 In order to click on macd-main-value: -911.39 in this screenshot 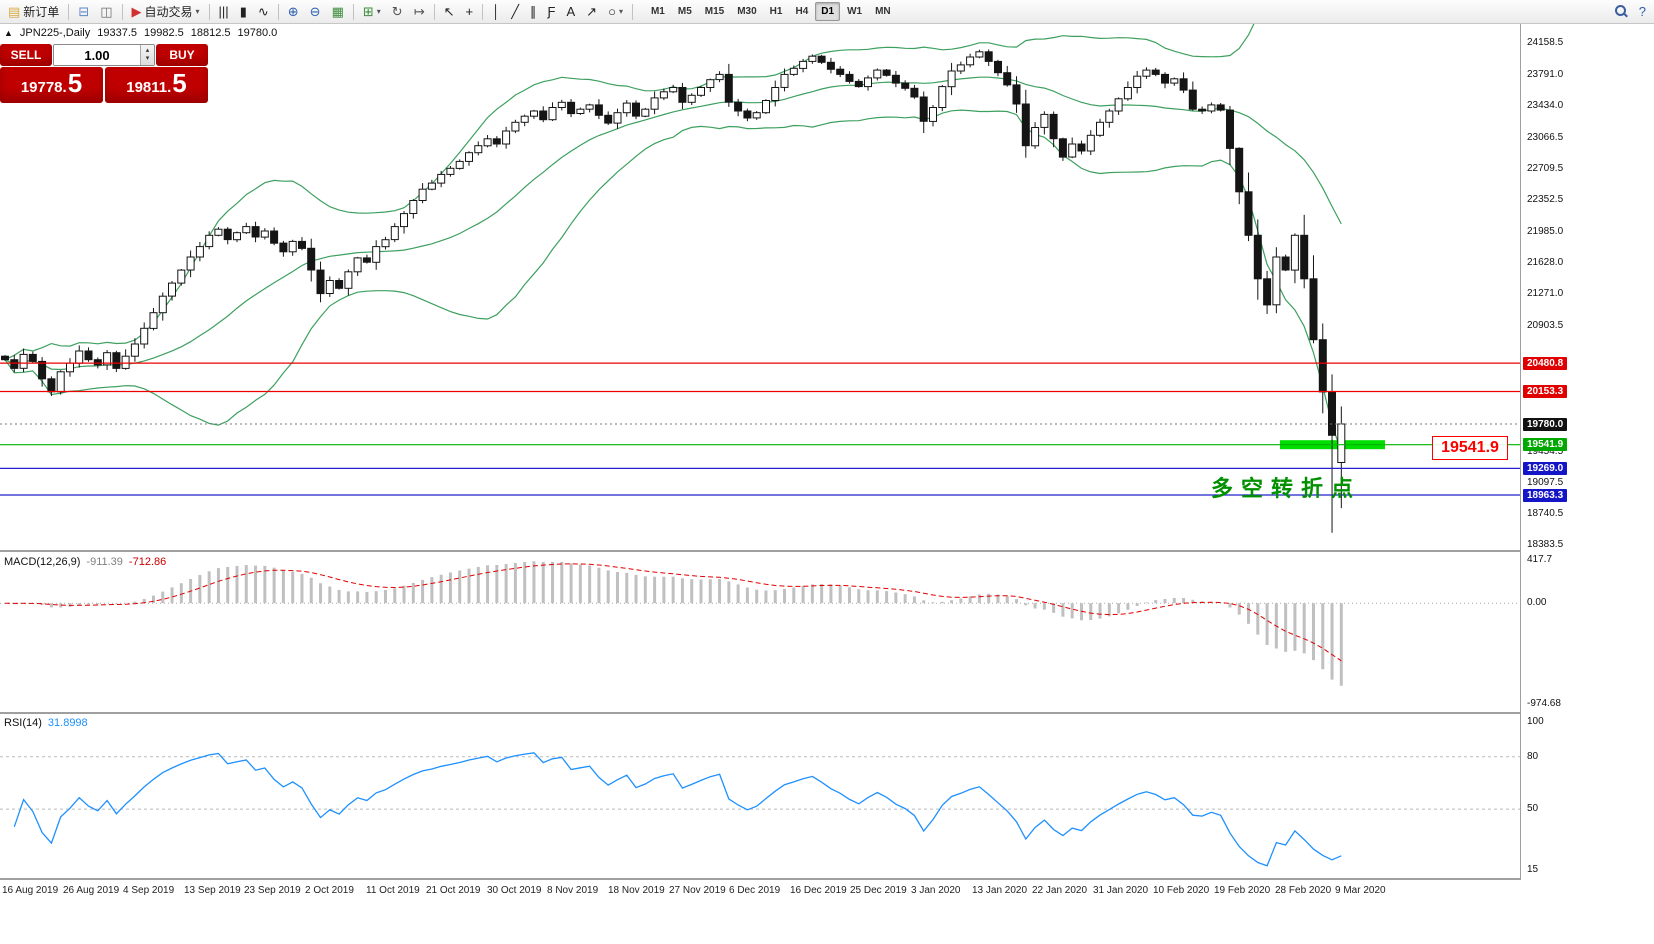, I will do `click(104, 562)`.